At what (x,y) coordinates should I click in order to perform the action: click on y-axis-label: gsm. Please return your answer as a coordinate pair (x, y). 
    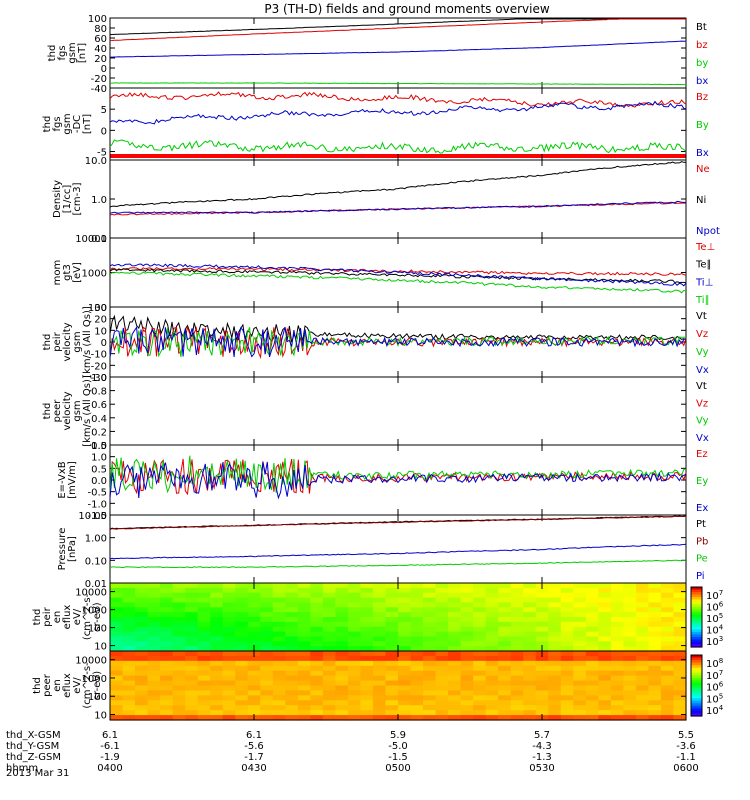
    Looking at the image, I should click on (77, 410).